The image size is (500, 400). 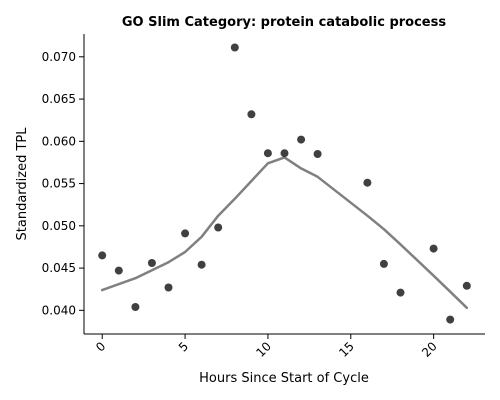 I want to click on y-tick-label-6: 0.070, so click(x=59, y=57).